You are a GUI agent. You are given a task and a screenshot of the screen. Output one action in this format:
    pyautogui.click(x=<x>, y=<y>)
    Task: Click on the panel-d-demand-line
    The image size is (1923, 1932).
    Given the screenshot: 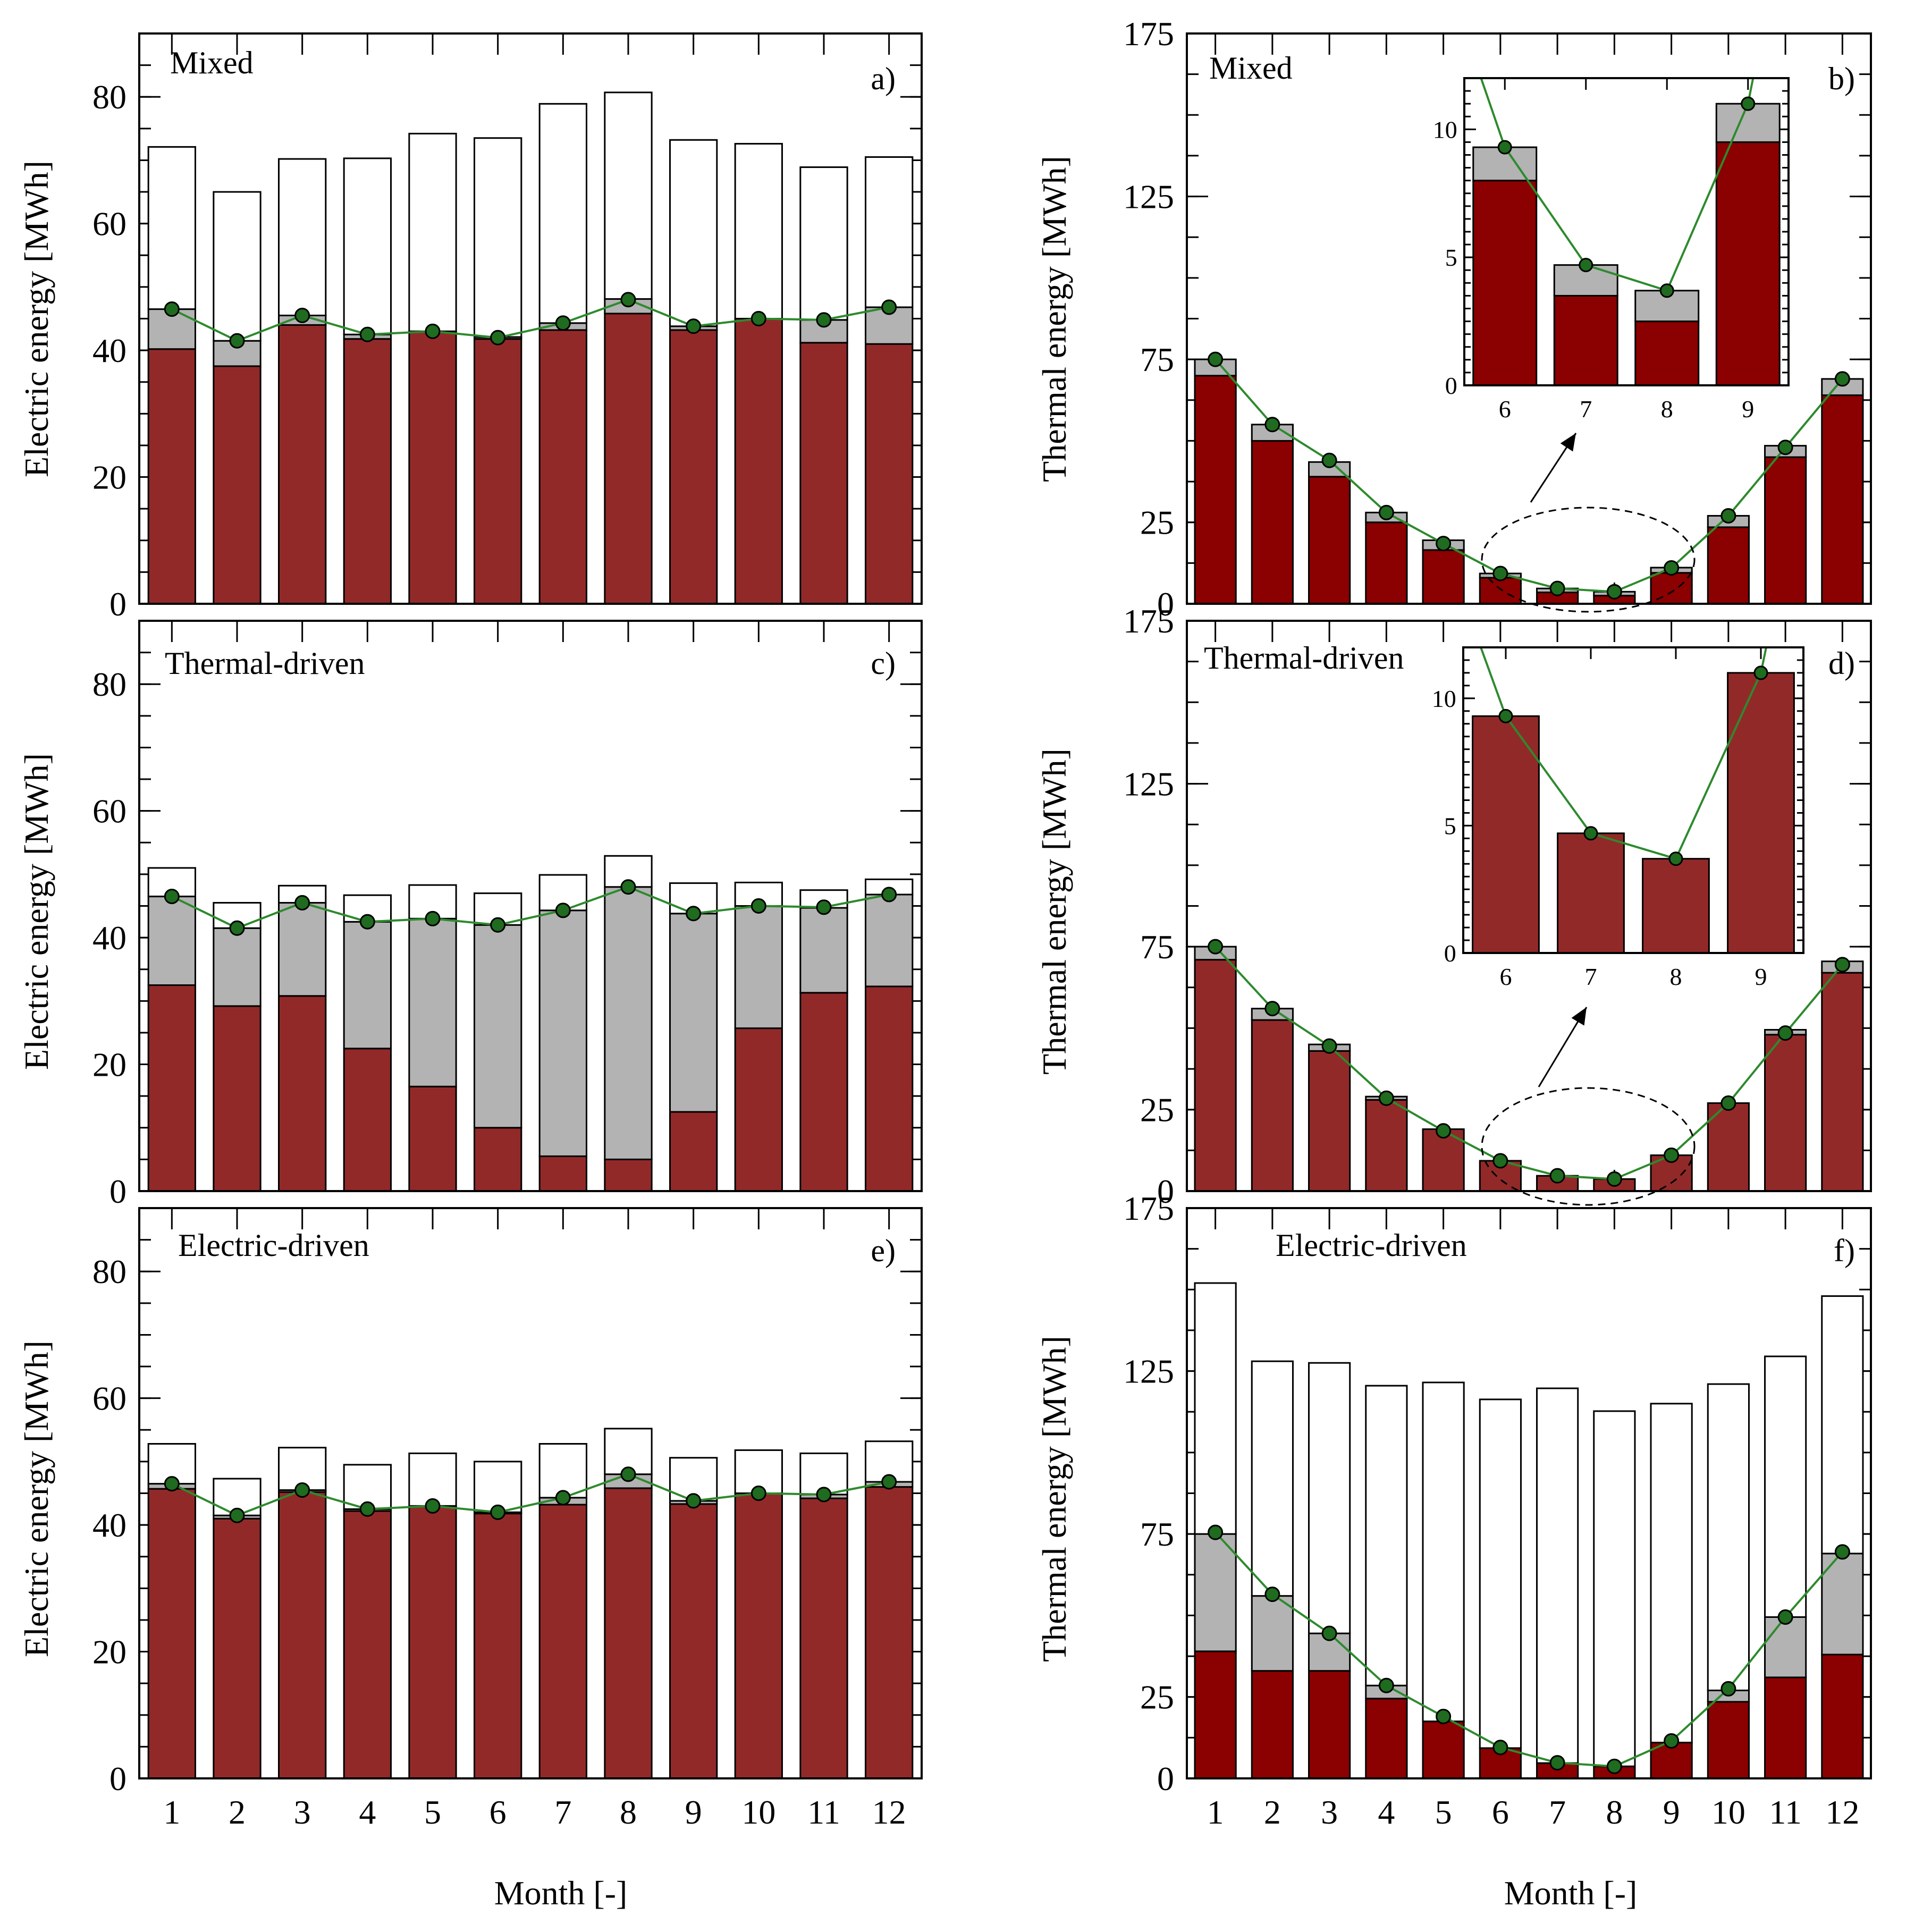 What is the action you would take?
    pyautogui.click(x=1528, y=1063)
    